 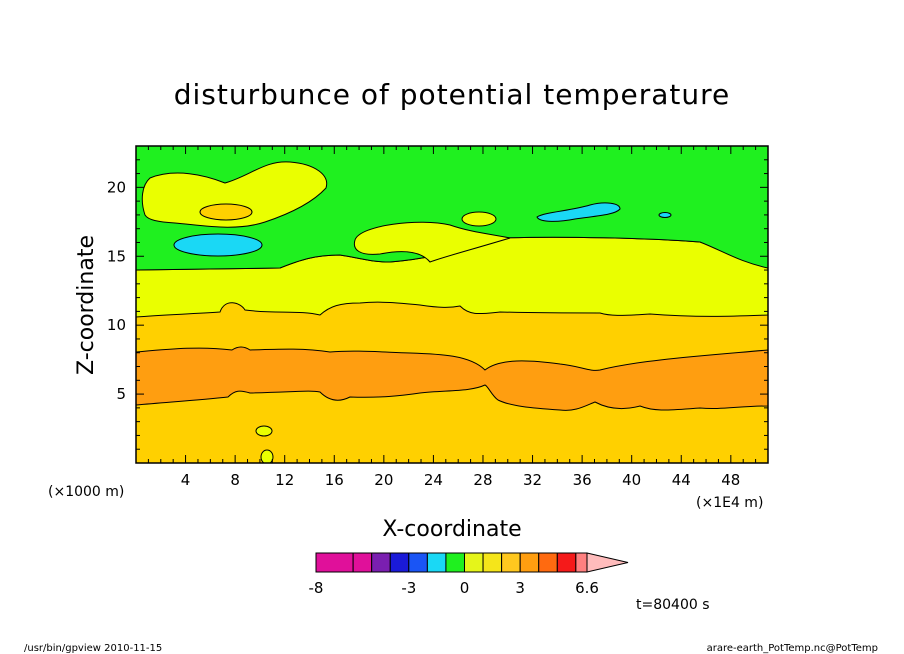 I want to click on colorbar, so click(x=472, y=562).